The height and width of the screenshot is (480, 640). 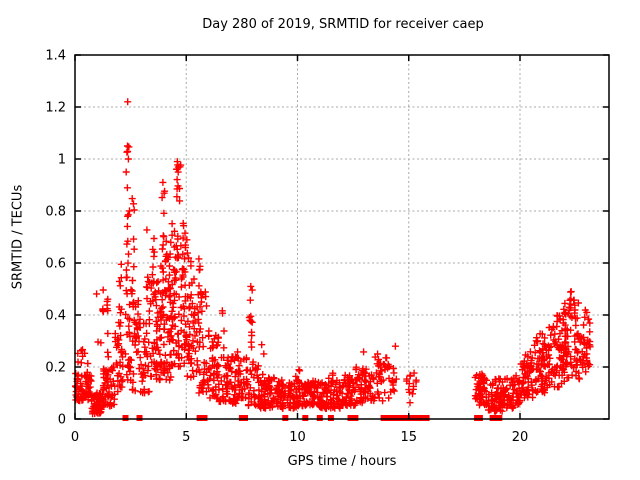 What do you see at coordinates (408, 437) in the screenshot?
I see `x-tick-label: 15` at bounding box center [408, 437].